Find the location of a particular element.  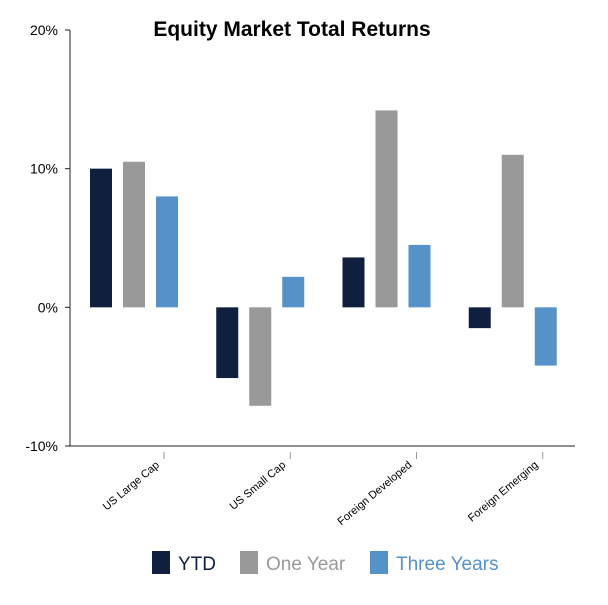

chart-title: Equity Market Total Returns is located at coordinates (291, 29).